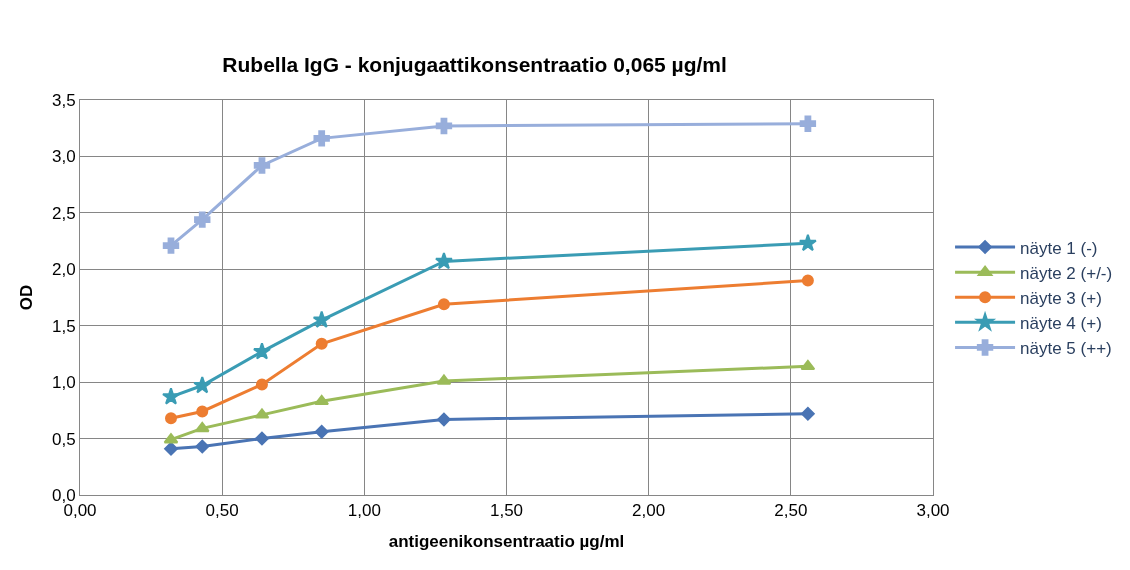  What do you see at coordinates (63, 326) in the screenshot?
I see `y-tick-label: 1,5` at bounding box center [63, 326].